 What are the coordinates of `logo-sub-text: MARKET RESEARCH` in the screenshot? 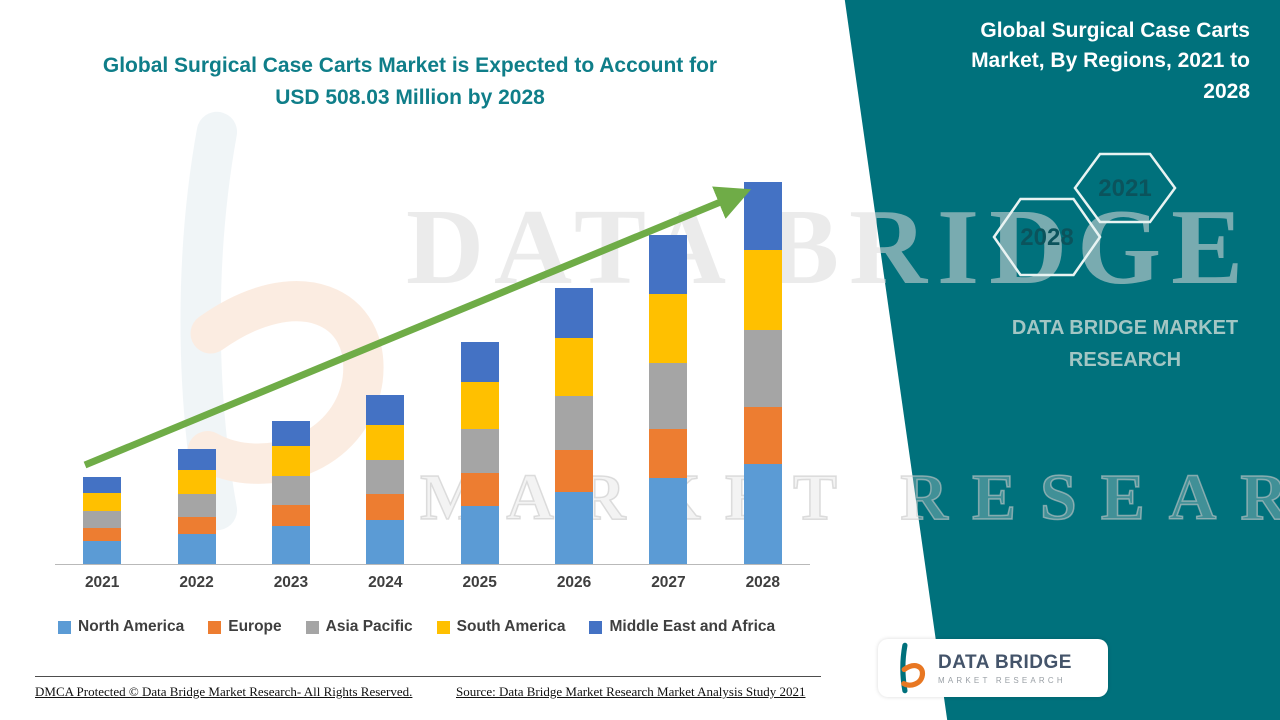 It's located at (1002, 680).